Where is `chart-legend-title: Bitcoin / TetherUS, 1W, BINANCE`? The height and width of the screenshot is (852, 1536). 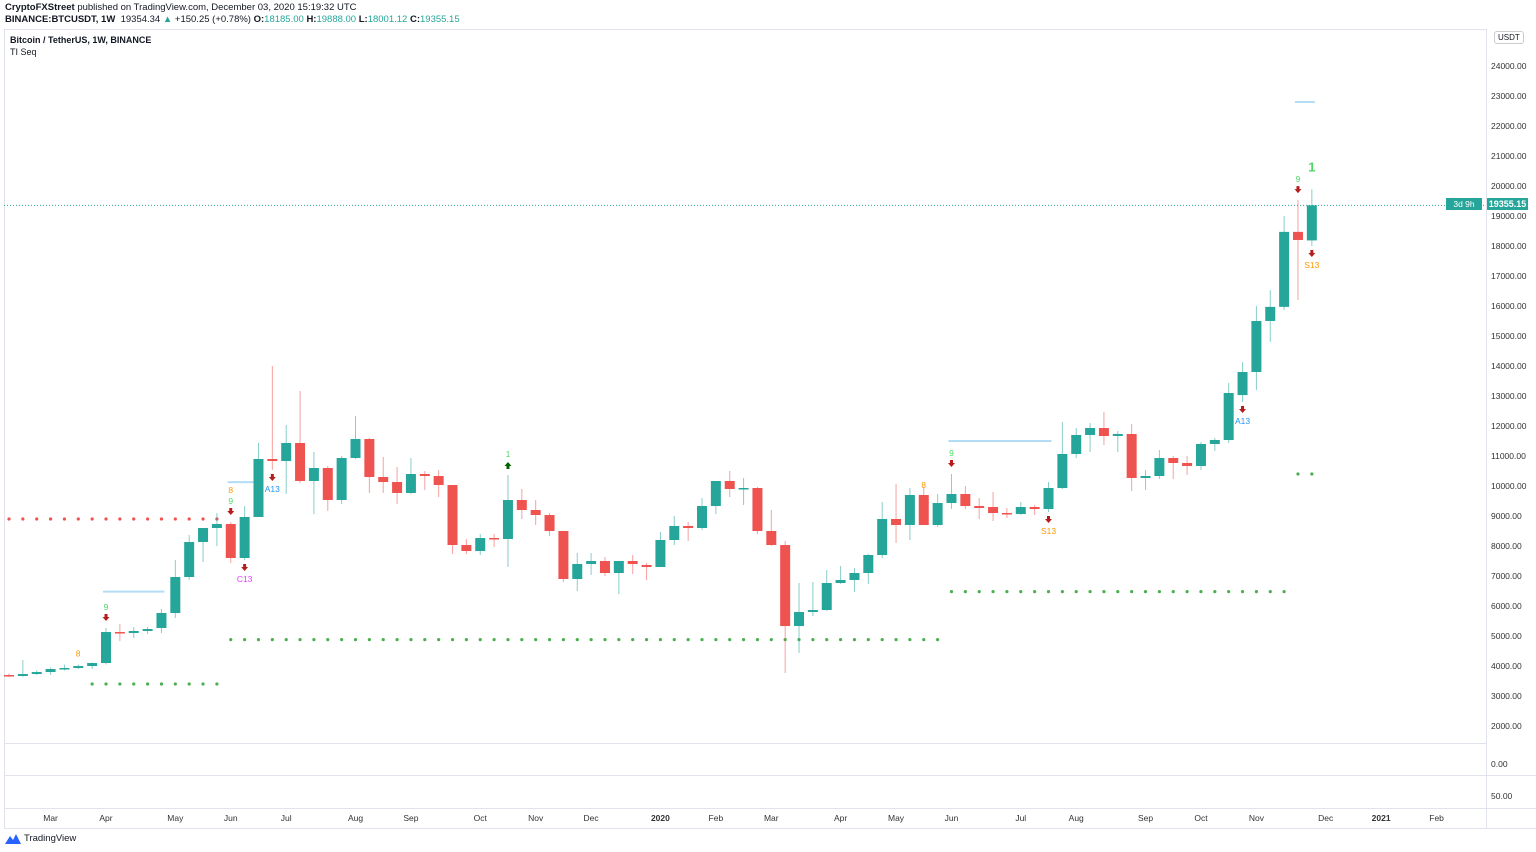
chart-legend-title: Bitcoin / TetherUS, 1W, BINANCE is located at coordinates (81, 40).